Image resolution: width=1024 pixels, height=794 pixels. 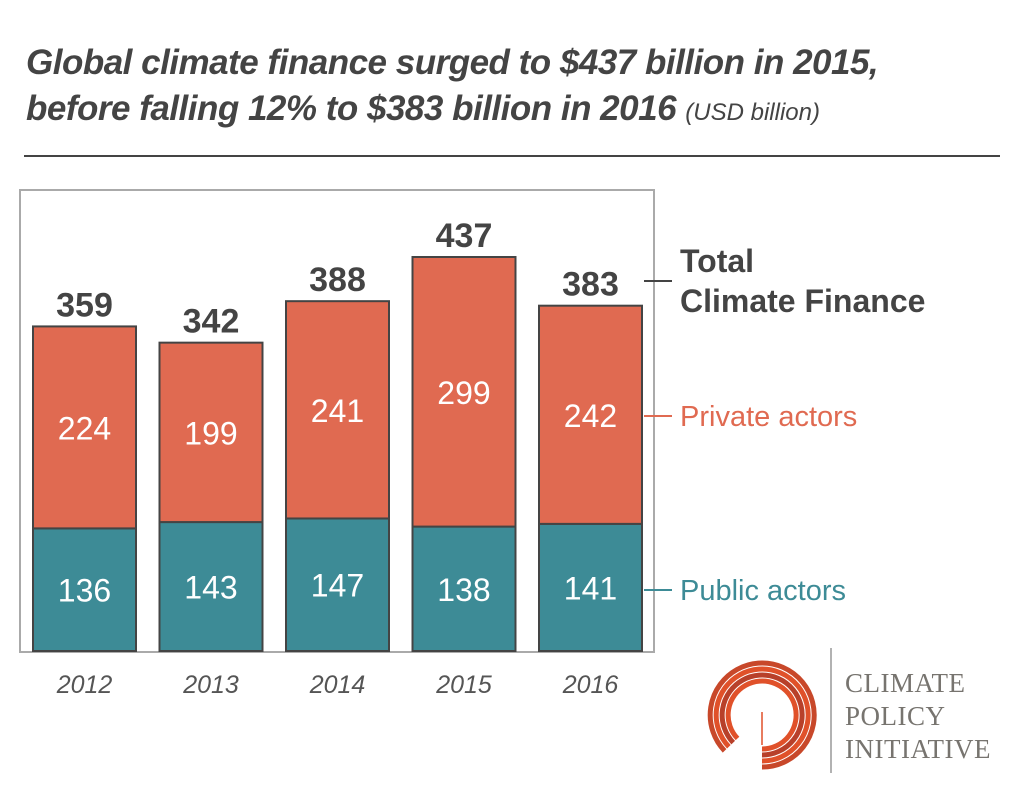 What do you see at coordinates (84, 685) in the screenshot?
I see `x-tick-label: 2012` at bounding box center [84, 685].